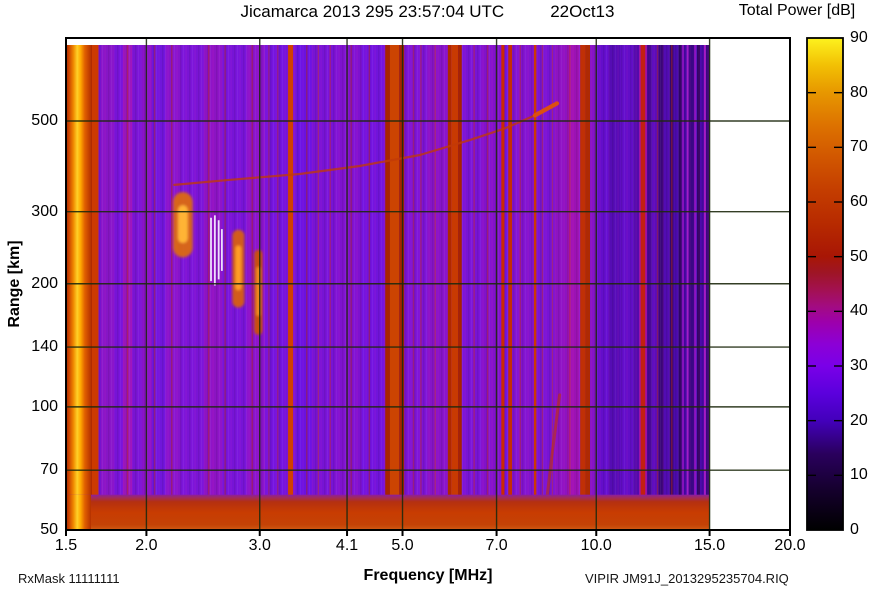 The height and width of the screenshot is (595, 874). What do you see at coordinates (49, 529) in the screenshot?
I see `y-tick-label: 50` at bounding box center [49, 529].